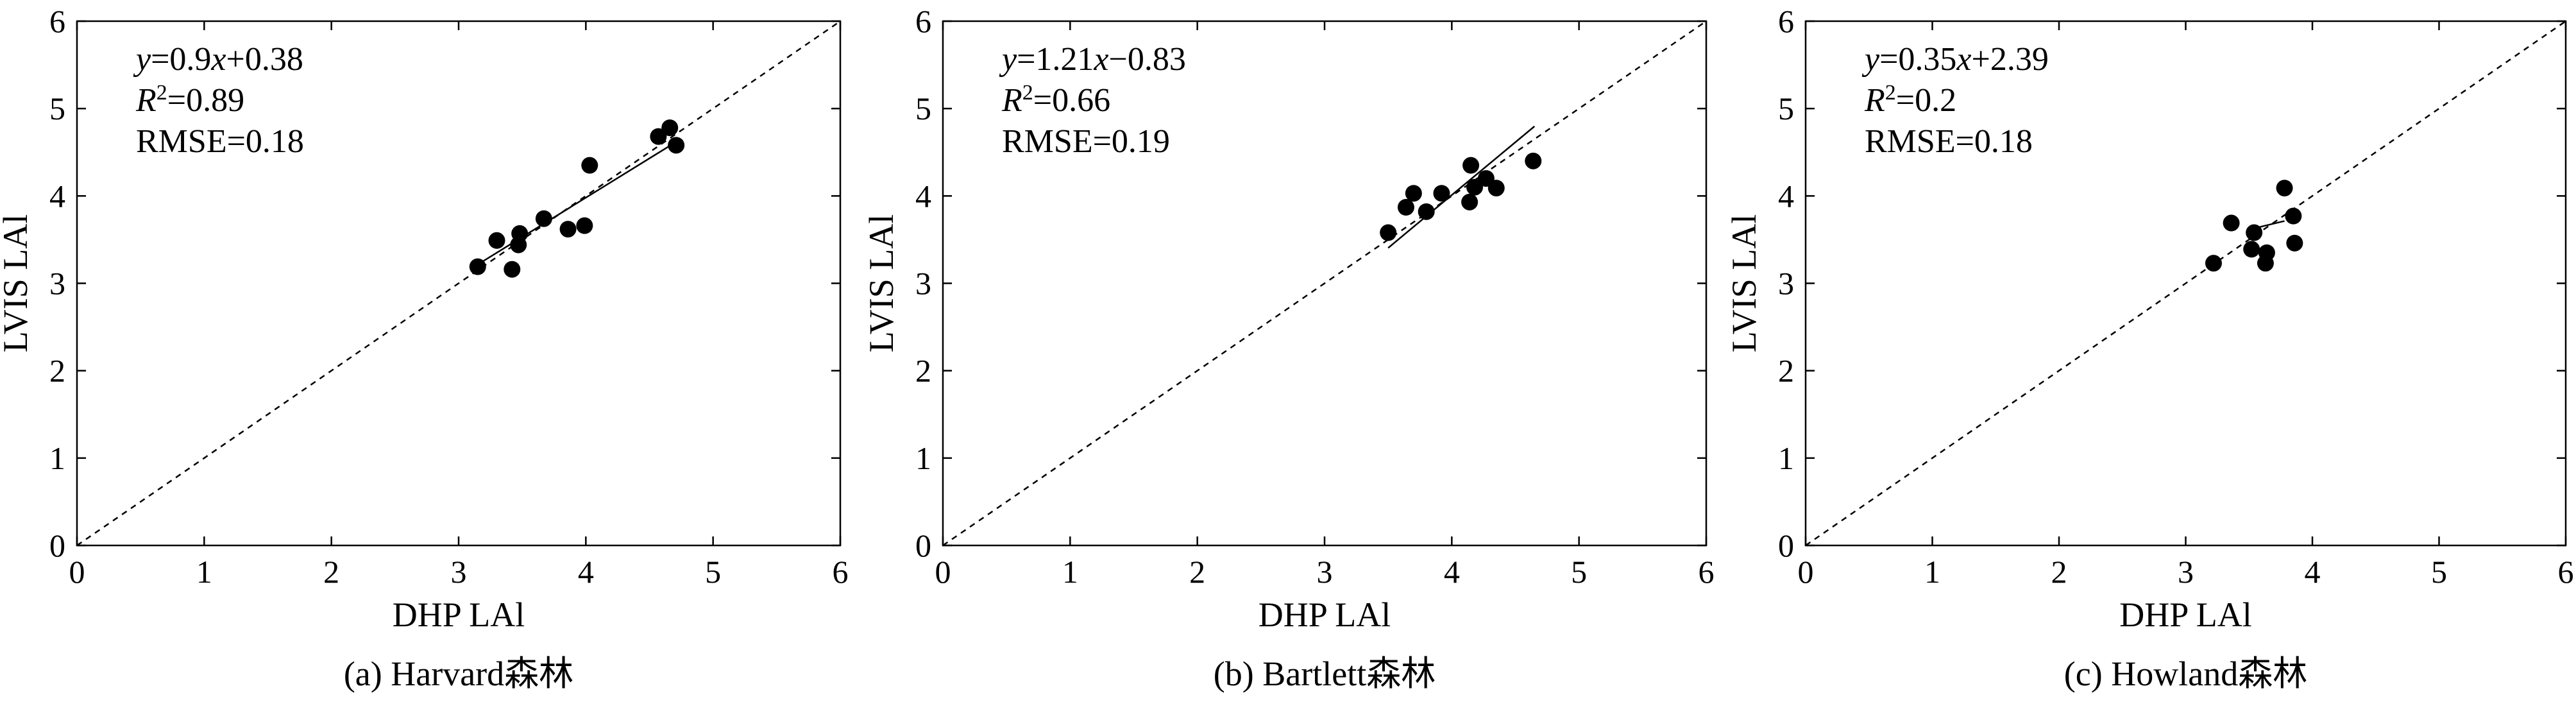 The height and width of the screenshot is (711, 2576). I want to click on regression-equation: y=1.21x−0.83, so click(1092, 59).